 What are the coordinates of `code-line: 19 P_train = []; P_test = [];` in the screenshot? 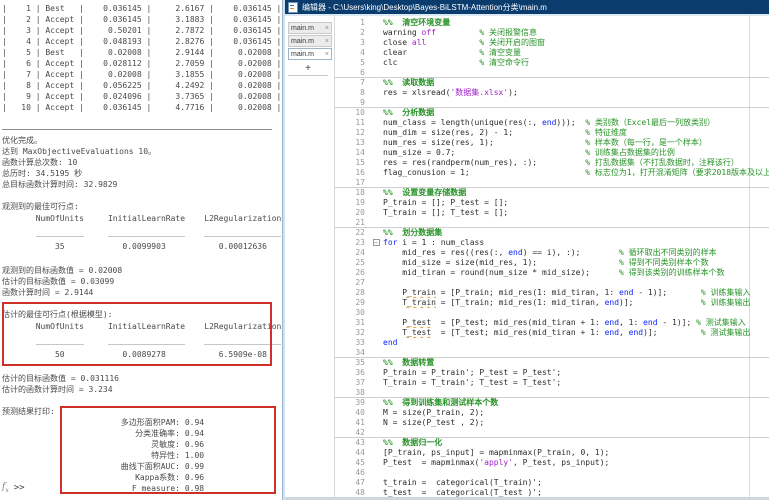 It's located at (552, 203).